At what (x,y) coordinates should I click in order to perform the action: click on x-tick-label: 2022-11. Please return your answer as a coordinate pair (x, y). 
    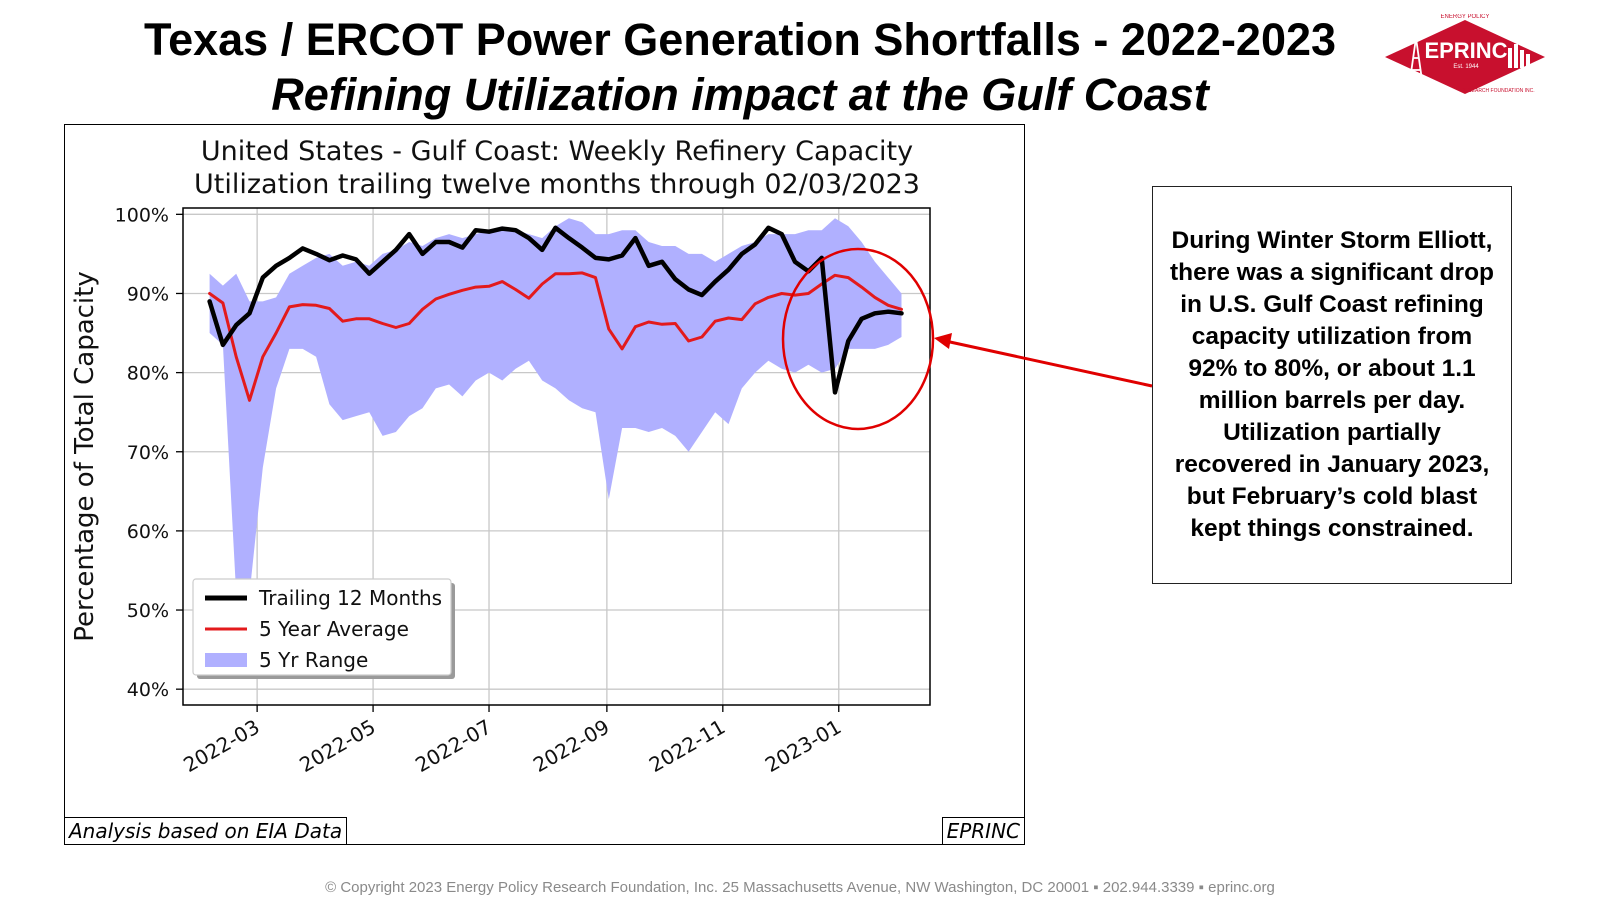
    Looking at the image, I should click on (687, 746).